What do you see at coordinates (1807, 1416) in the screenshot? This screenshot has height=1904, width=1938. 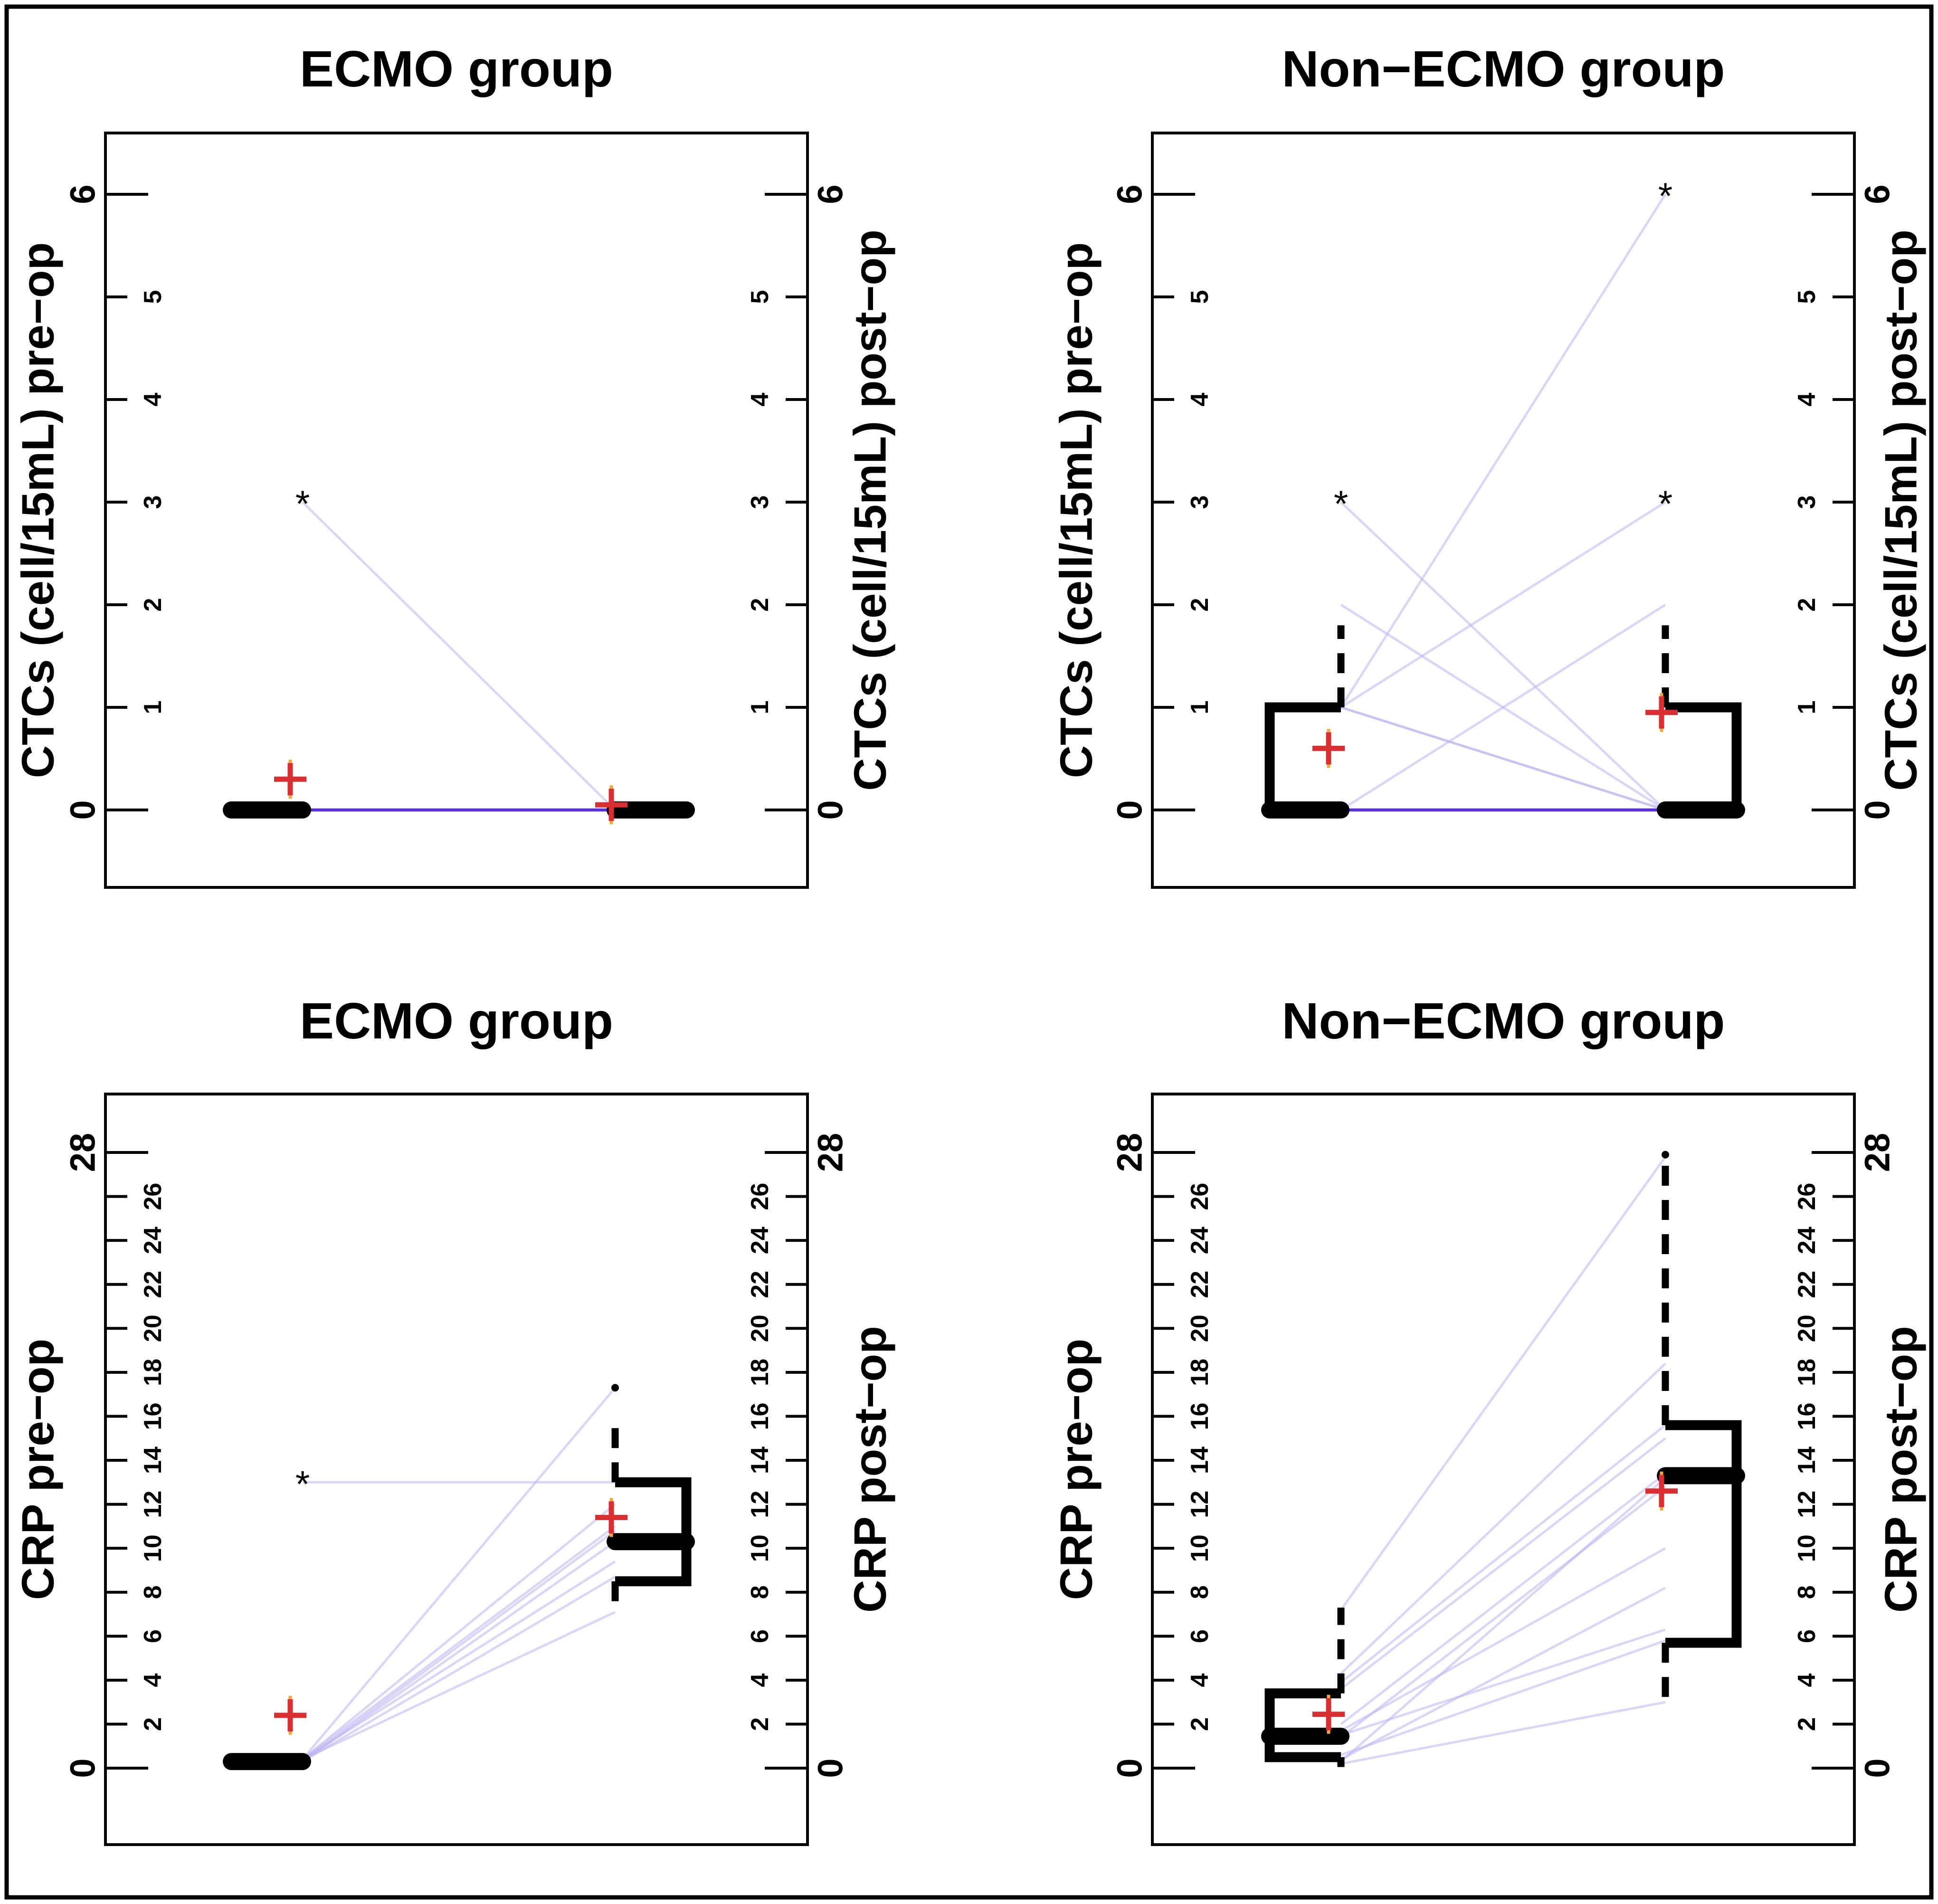 I see `right-minor-tick-label: 16` at bounding box center [1807, 1416].